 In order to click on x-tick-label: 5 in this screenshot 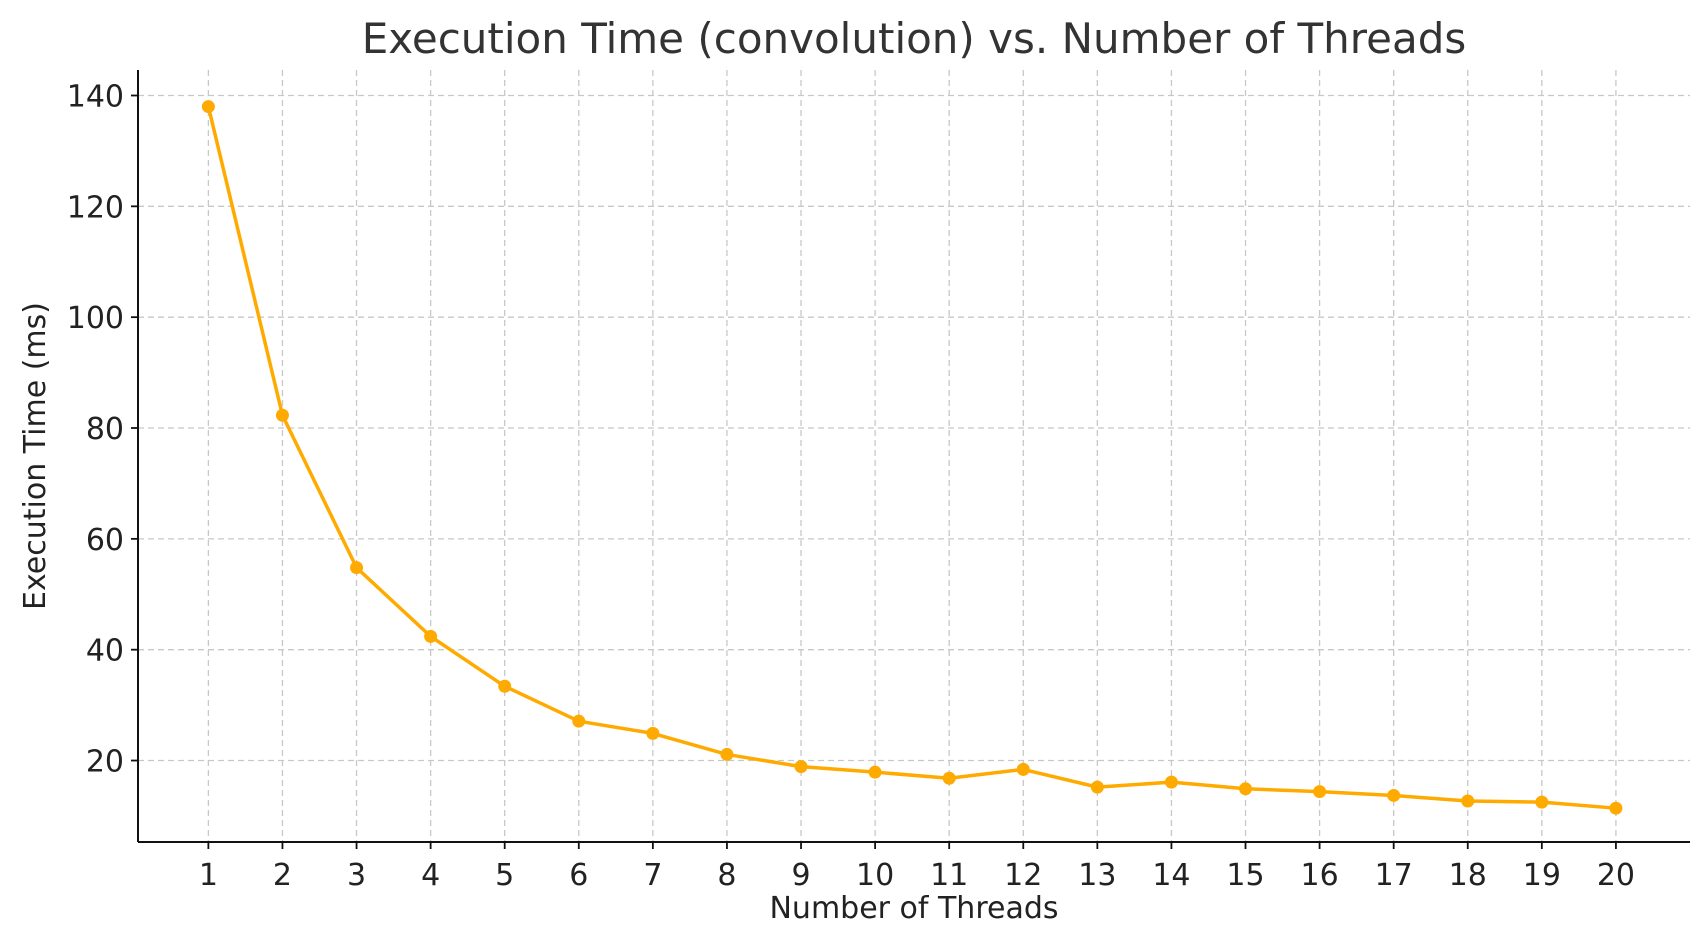, I will do `click(504, 875)`.